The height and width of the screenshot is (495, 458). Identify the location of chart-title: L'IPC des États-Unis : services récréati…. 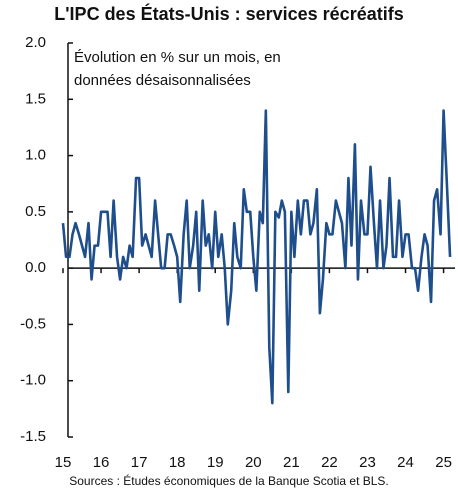
(229, 14).